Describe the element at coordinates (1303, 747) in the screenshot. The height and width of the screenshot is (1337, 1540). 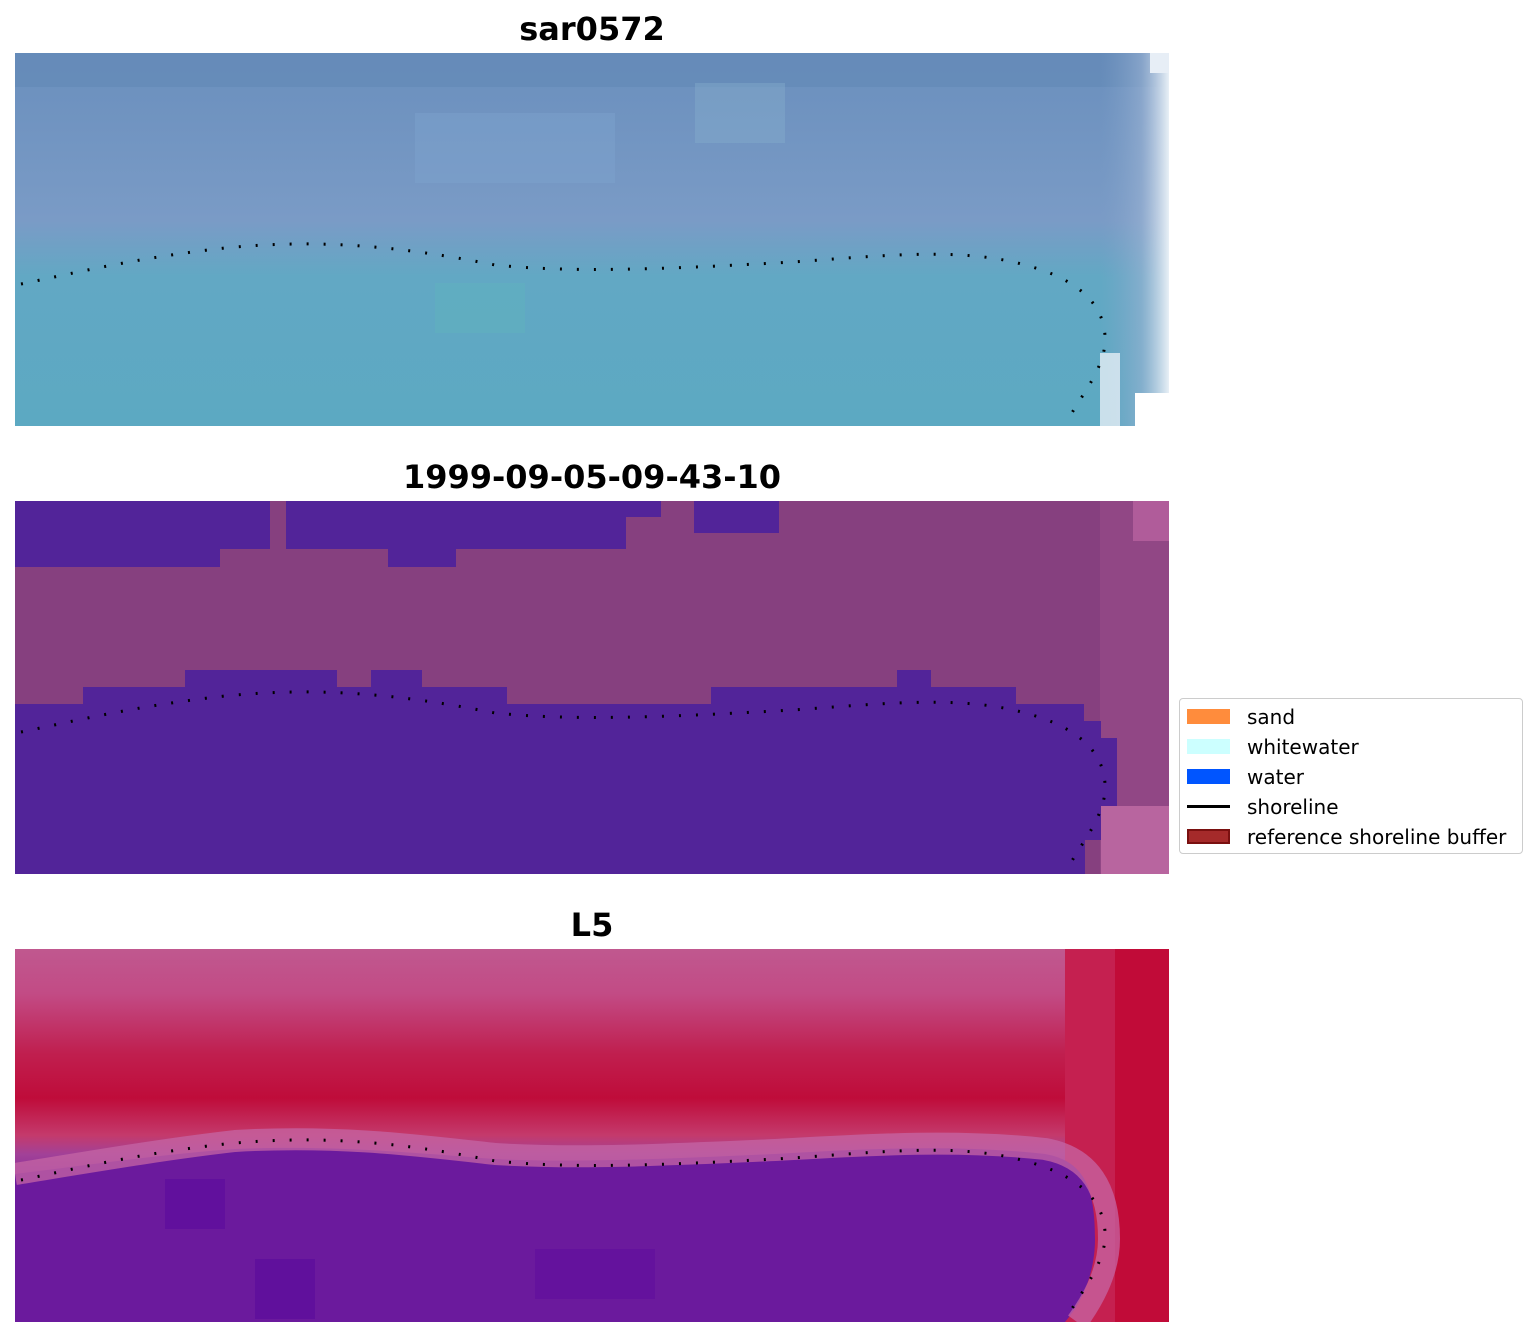
I see `legend-label-whitewater: whitewater` at that location.